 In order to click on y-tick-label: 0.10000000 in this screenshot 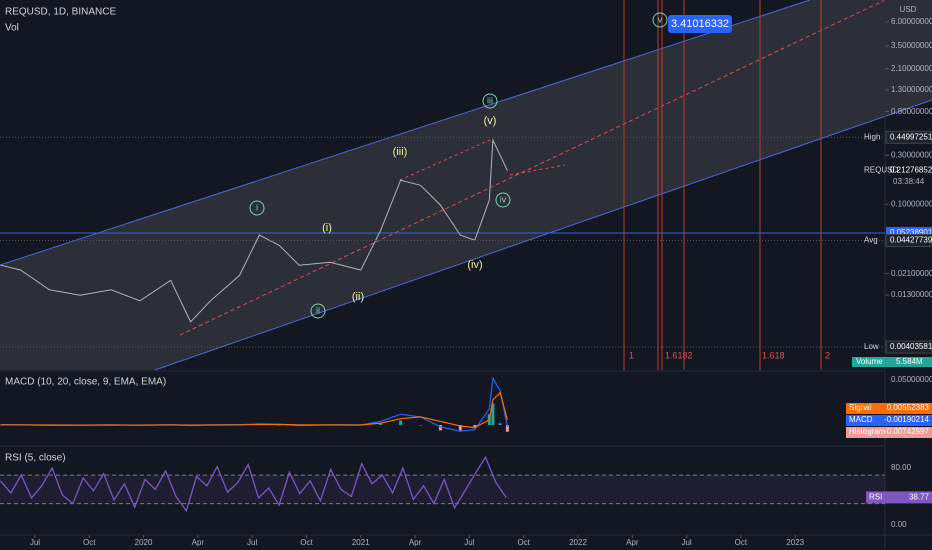, I will do `click(911, 203)`.